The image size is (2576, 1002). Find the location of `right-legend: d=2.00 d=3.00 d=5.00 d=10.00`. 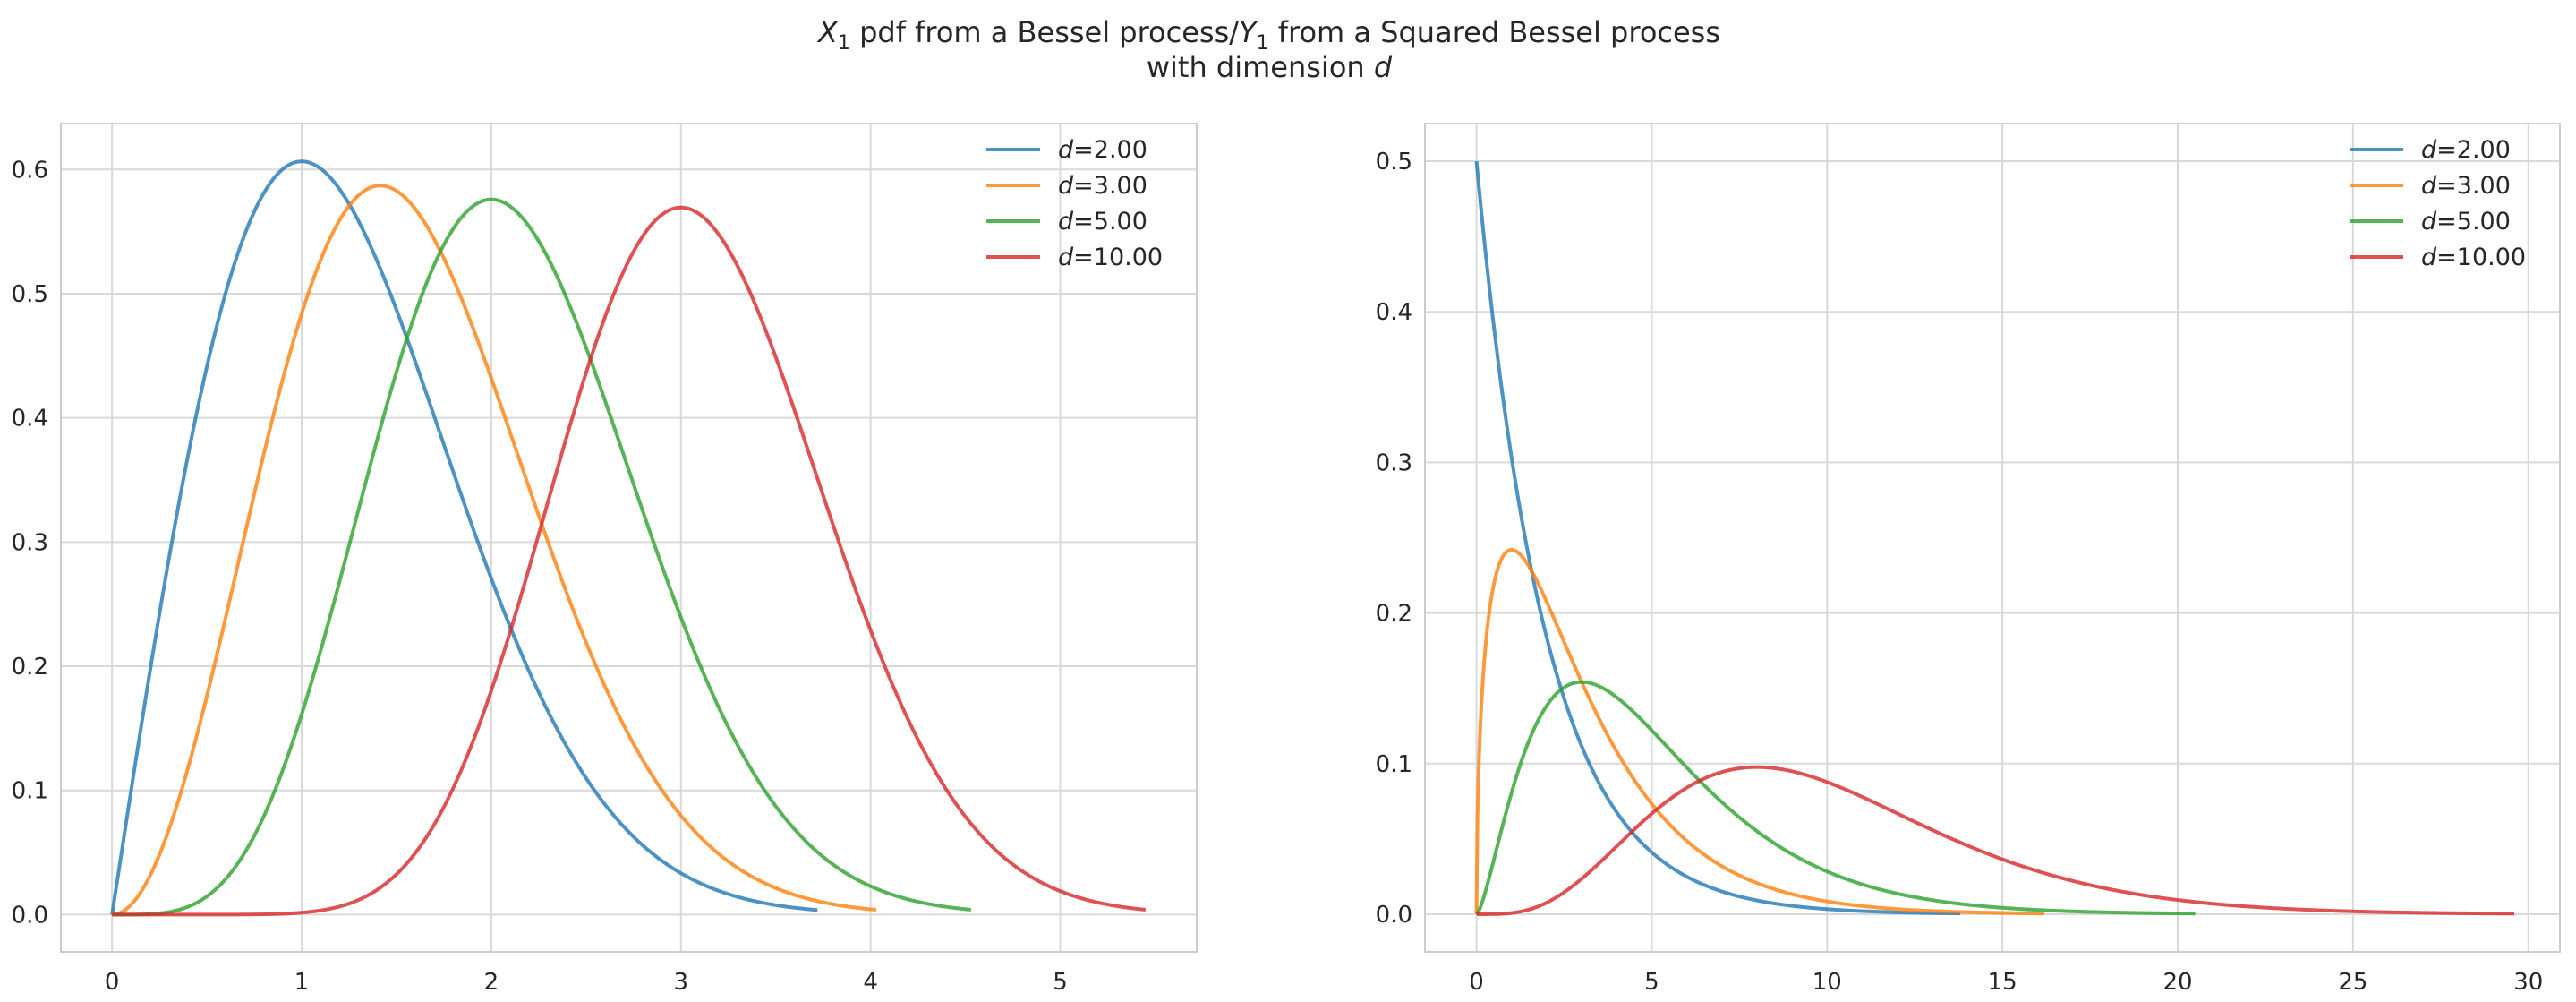

right-legend: d=2.00 d=3.00 d=5.00 d=10.00 is located at coordinates (2438, 204).